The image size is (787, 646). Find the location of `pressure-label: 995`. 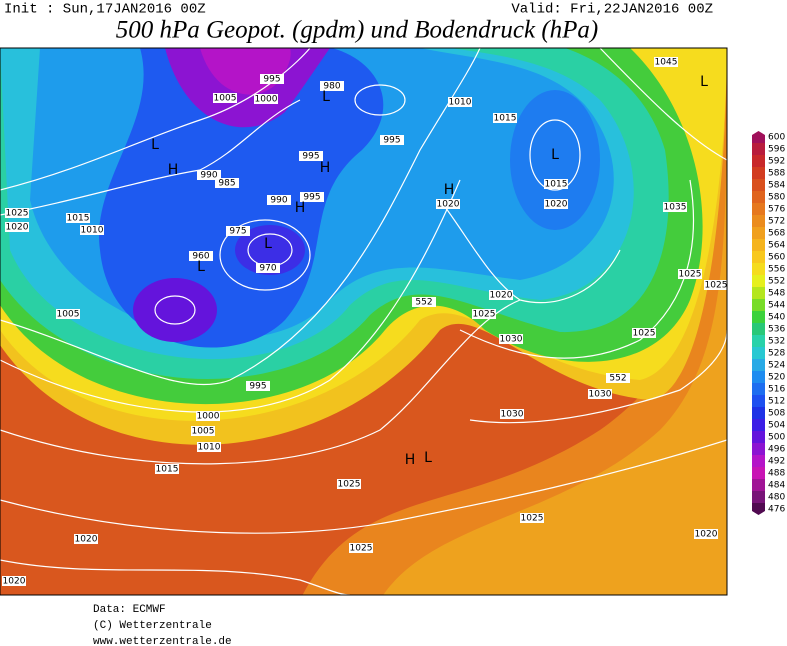

pressure-label: 995 is located at coordinates (257, 387).